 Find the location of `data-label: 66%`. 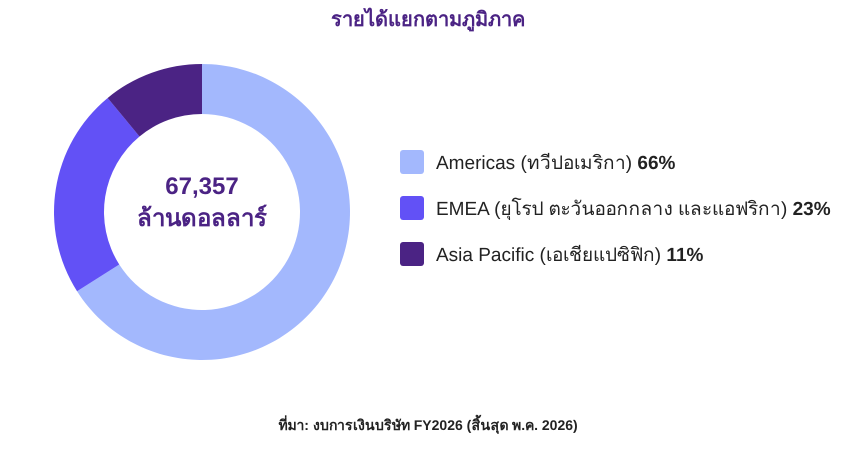

data-label: 66% is located at coordinates (656, 163).